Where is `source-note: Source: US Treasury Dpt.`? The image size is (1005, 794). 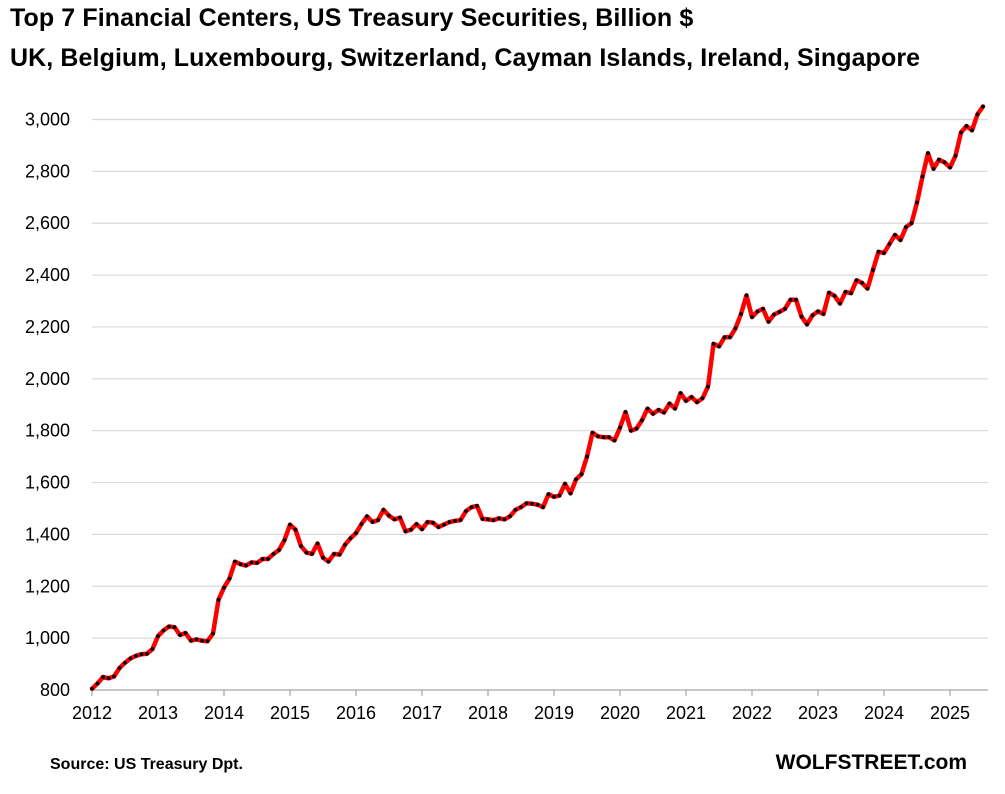 source-note: Source: US Treasury Dpt. is located at coordinates (146, 764).